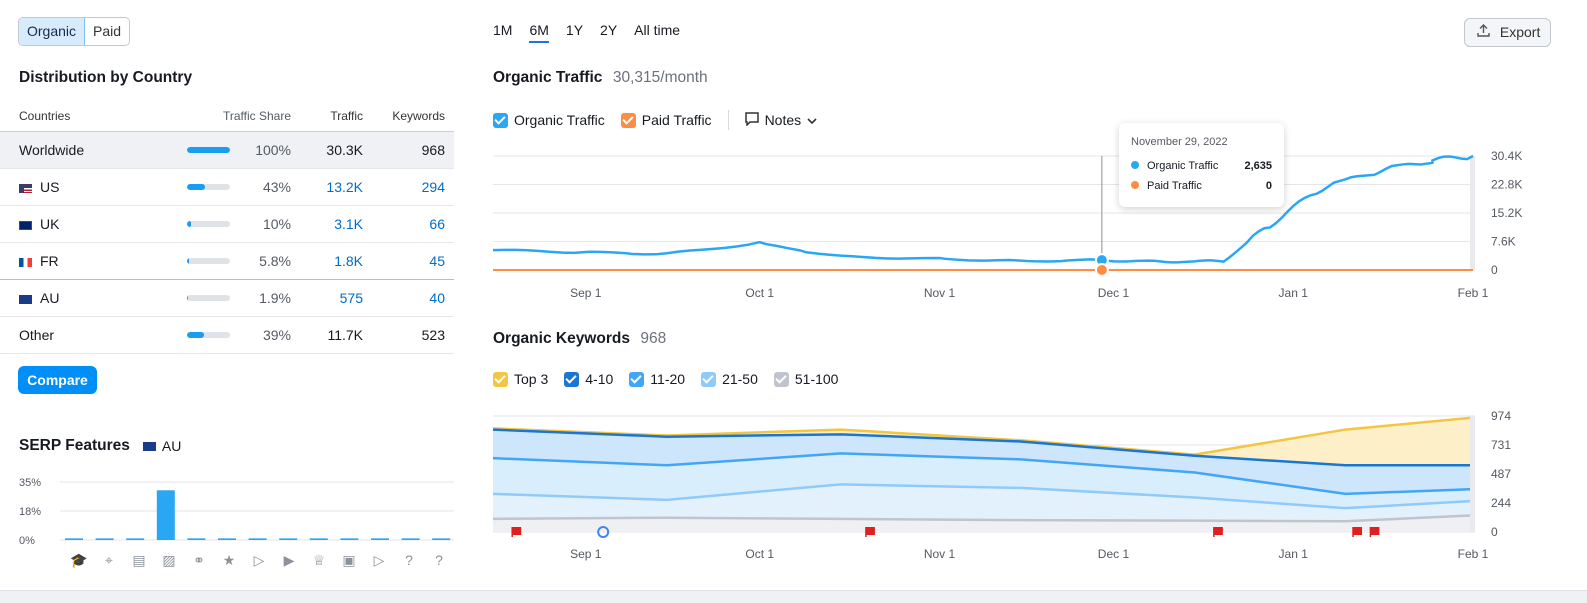  I want to click on period-1m: 1M, so click(503, 30).